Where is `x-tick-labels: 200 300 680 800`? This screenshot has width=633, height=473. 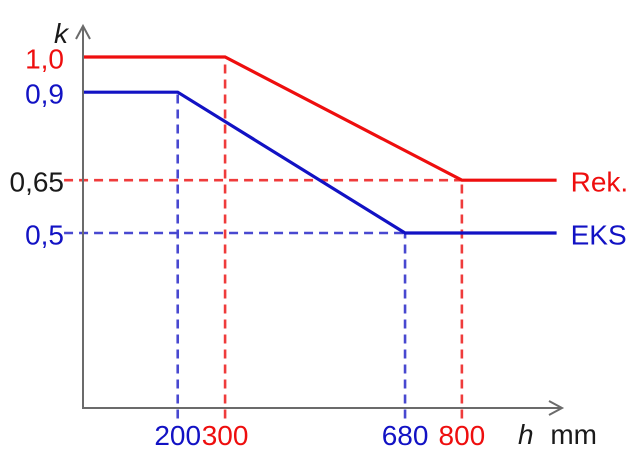 x-tick-labels: 200 300 680 800 is located at coordinates (319, 435).